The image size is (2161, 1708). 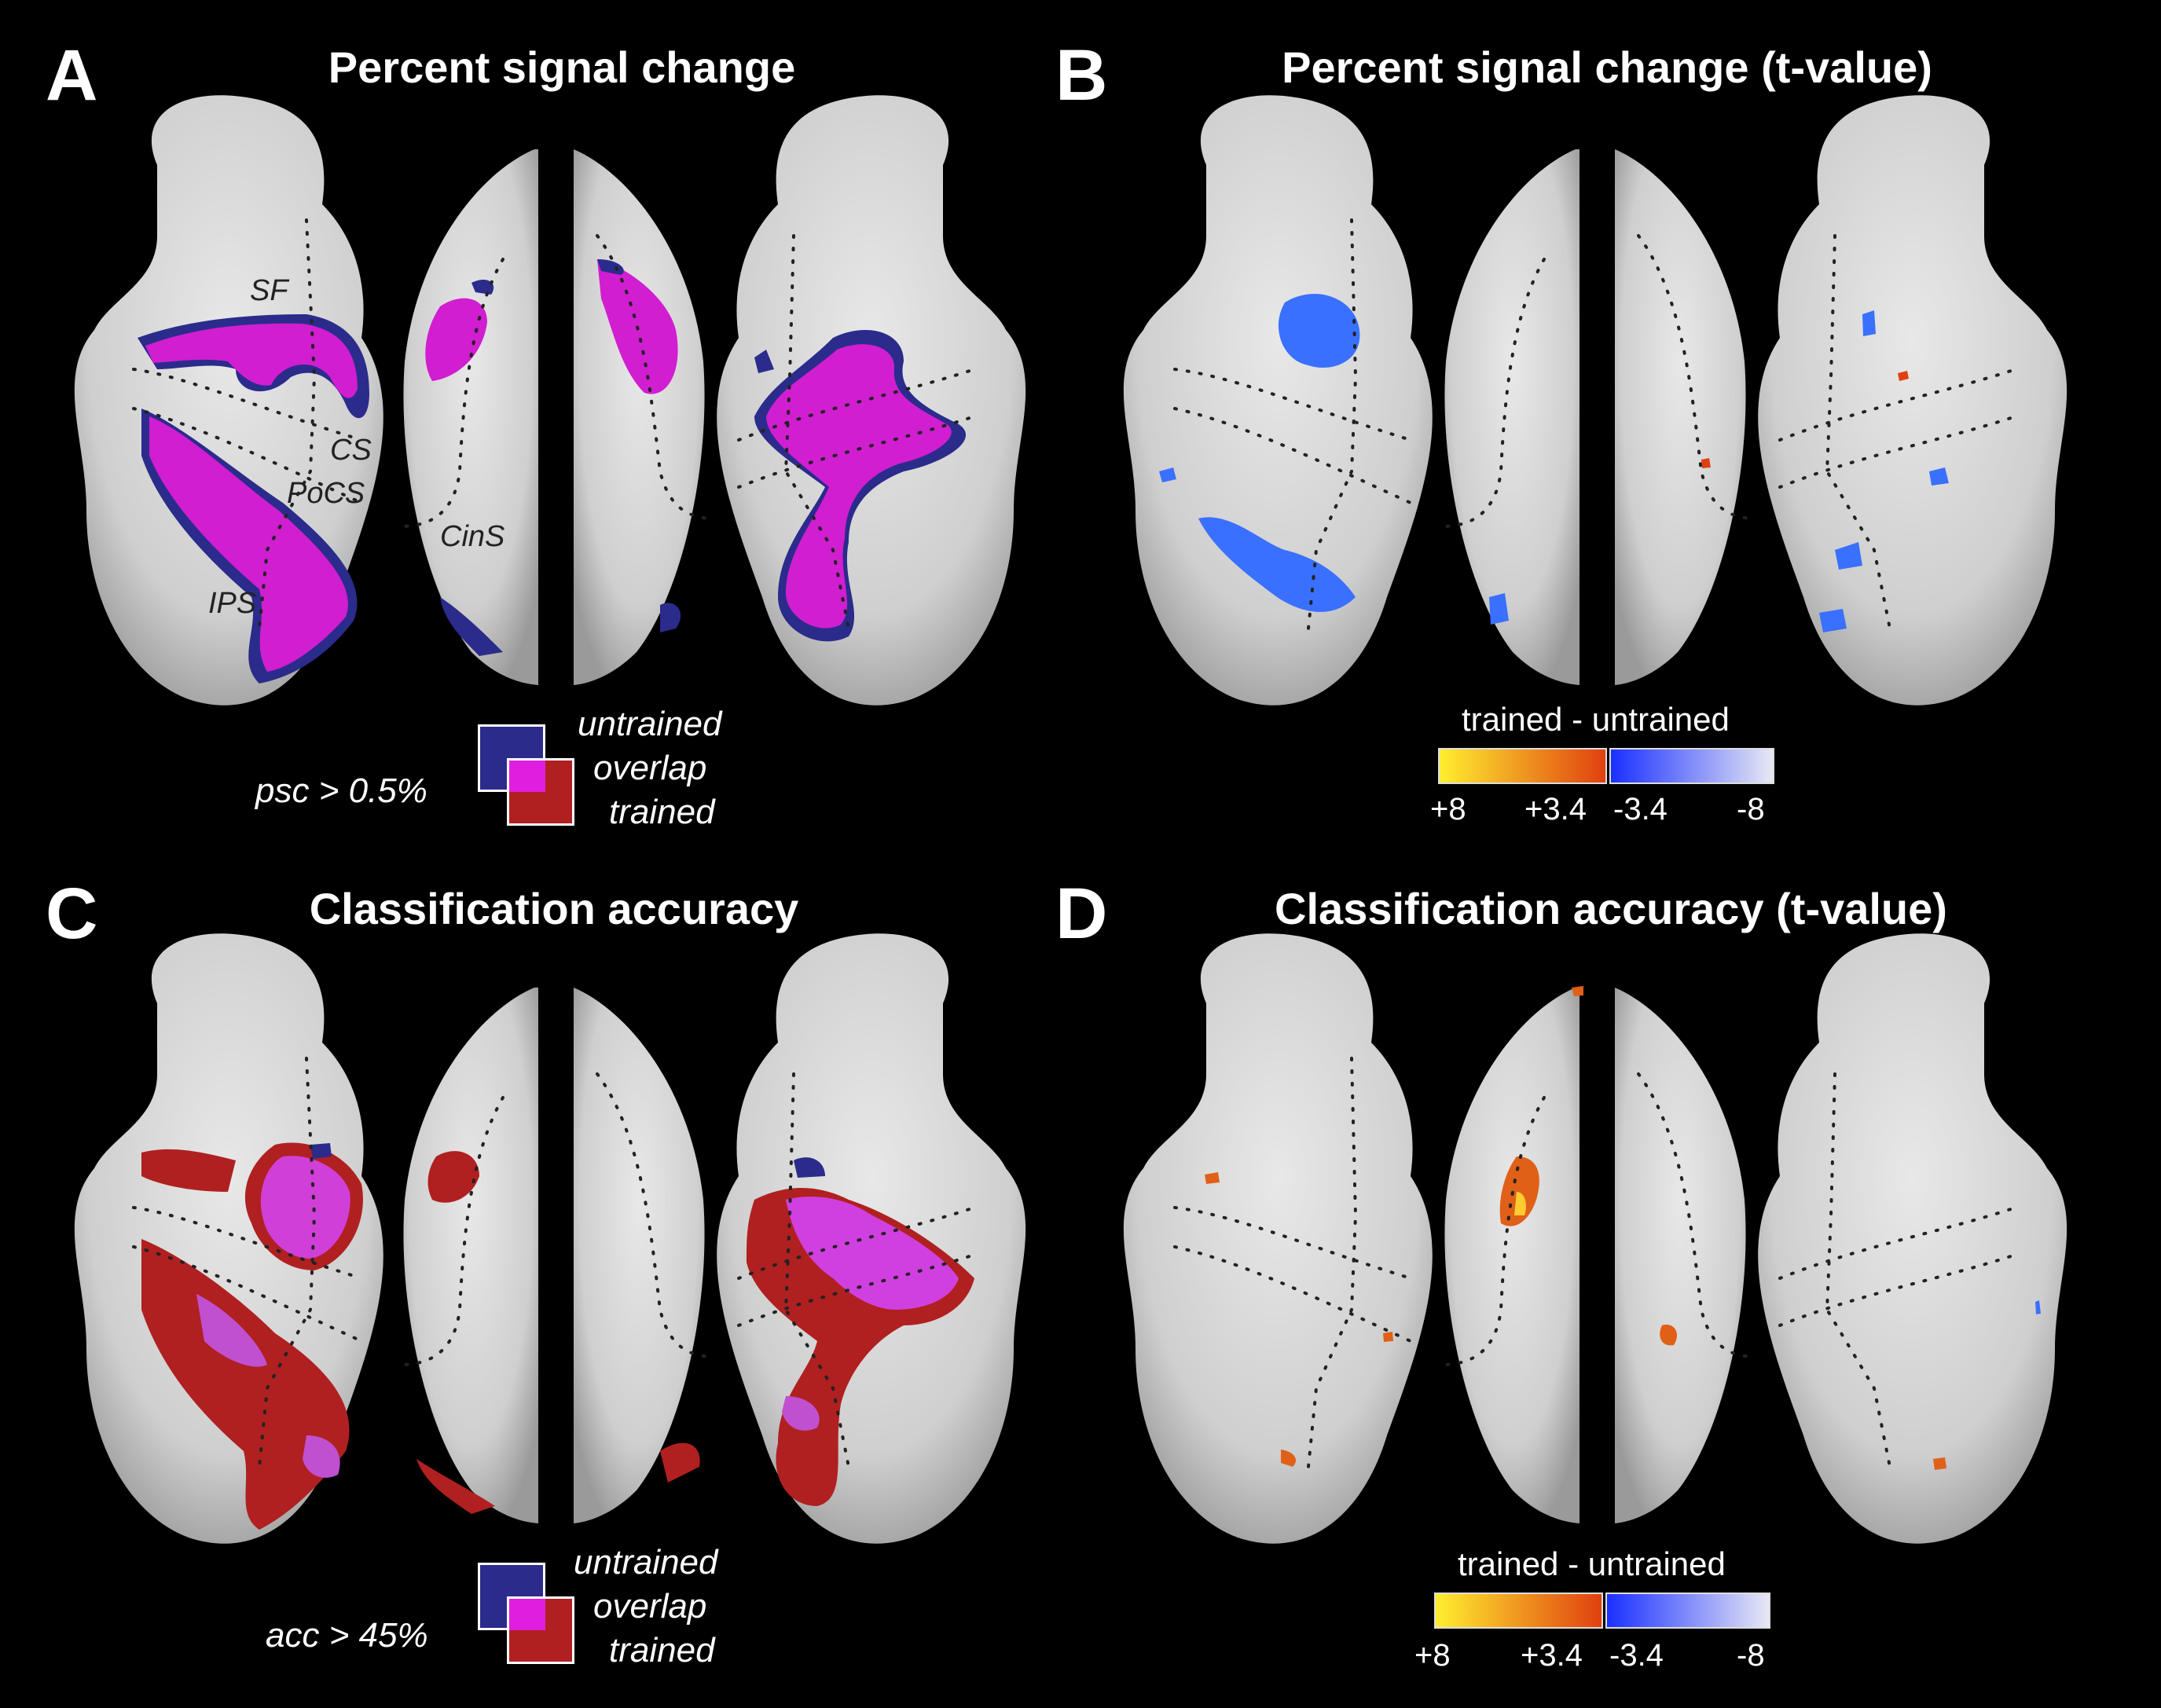 What do you see at coordinates (341, 791) in the screenshot?
I see `threshold-label: psc > 0.5%` at bounding box center [341, 791].